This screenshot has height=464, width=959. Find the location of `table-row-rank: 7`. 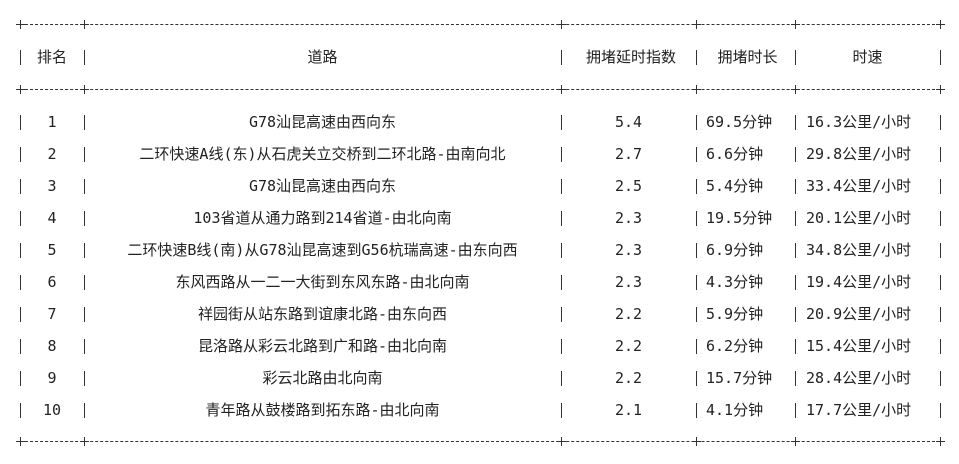

table-row-rank: 7 is located at coordinates (52, 314).